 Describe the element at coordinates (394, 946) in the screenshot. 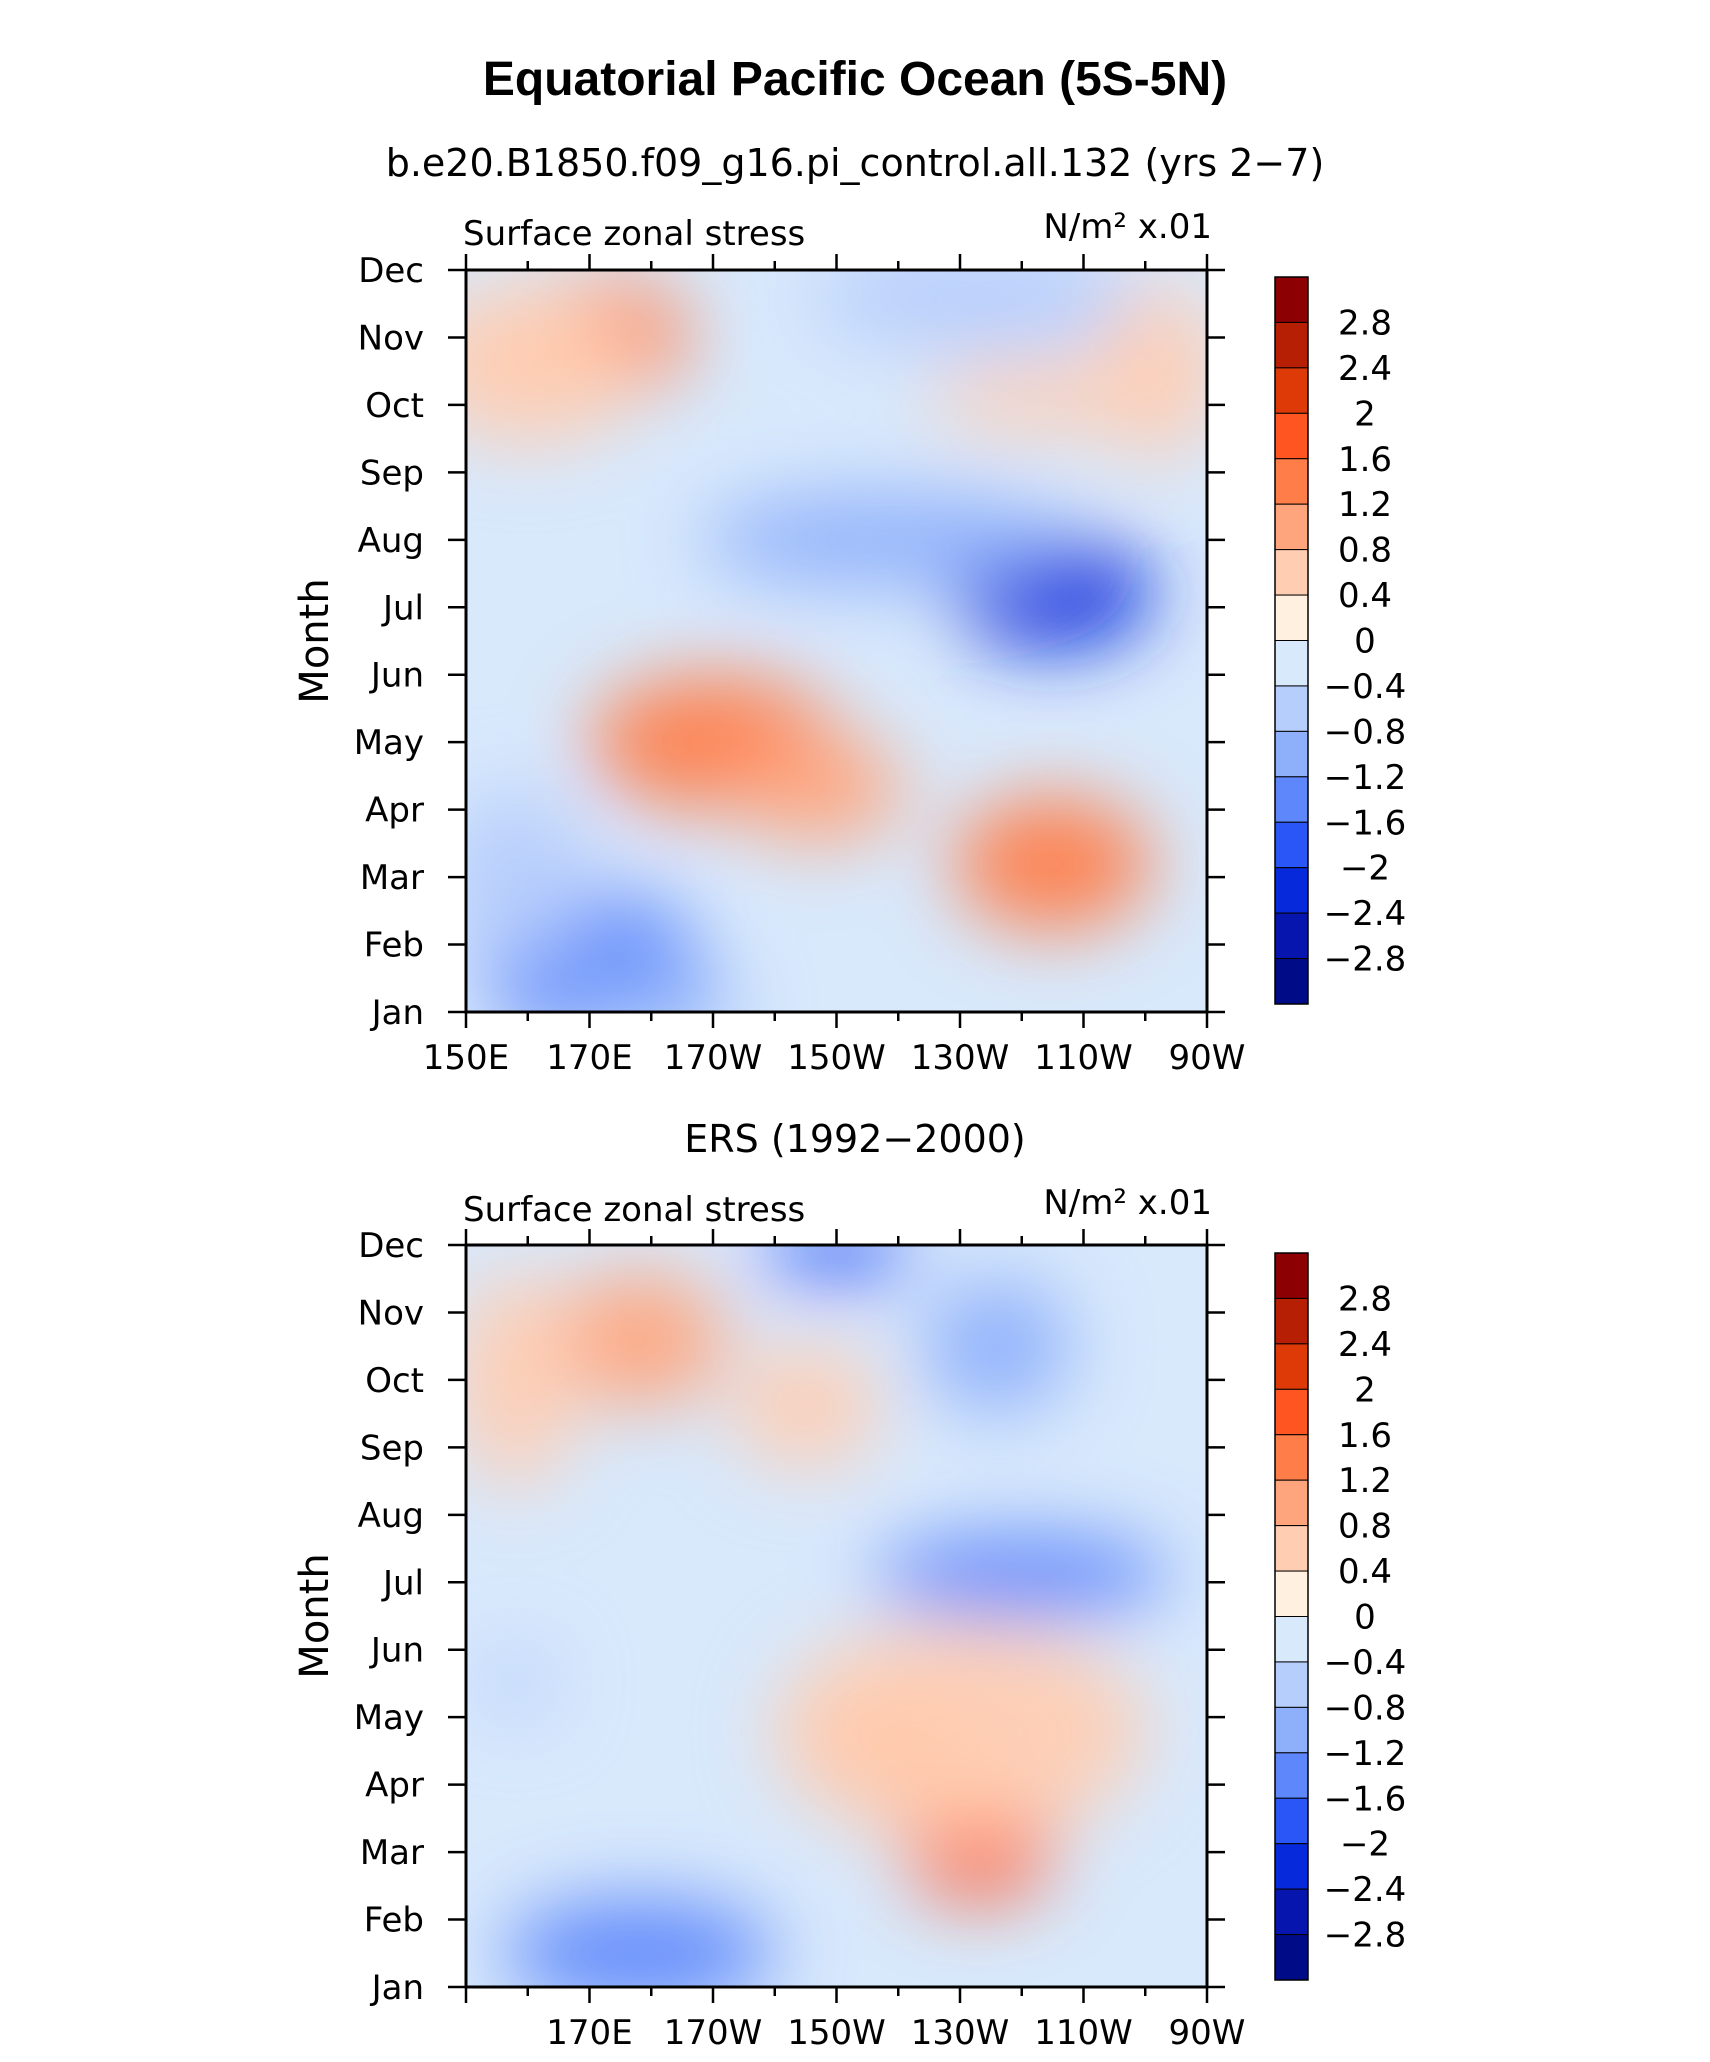

I see `y-tick-label: Feb` at that location.